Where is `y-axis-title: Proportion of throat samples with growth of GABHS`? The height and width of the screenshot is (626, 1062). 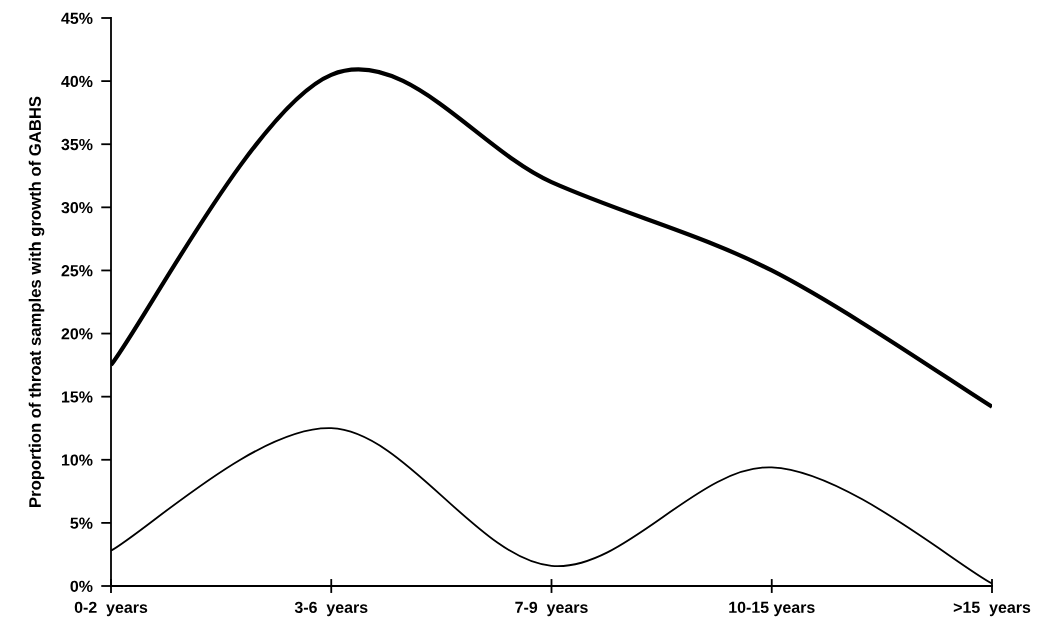 y-axis-title: Proportion of throat samples with growth of GABHS is located at coordinates (36, 301).